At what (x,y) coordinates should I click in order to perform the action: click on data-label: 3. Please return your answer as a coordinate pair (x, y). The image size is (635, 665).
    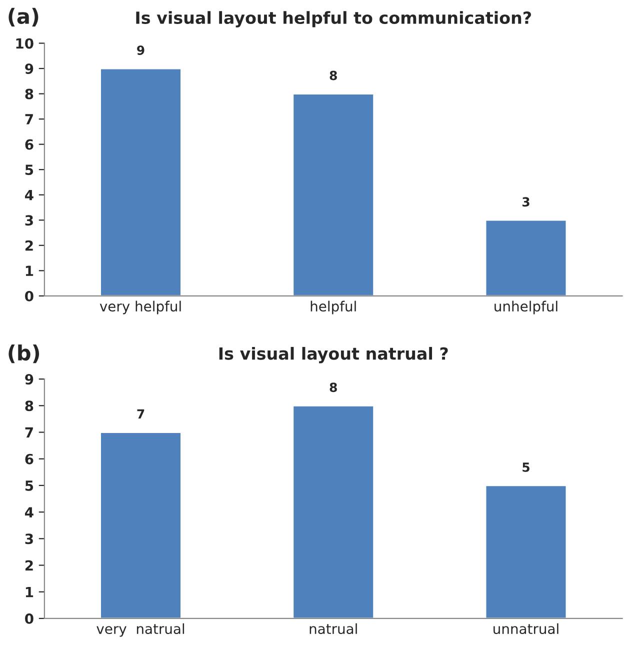
    Looking at the image, I should click on (526, 202).